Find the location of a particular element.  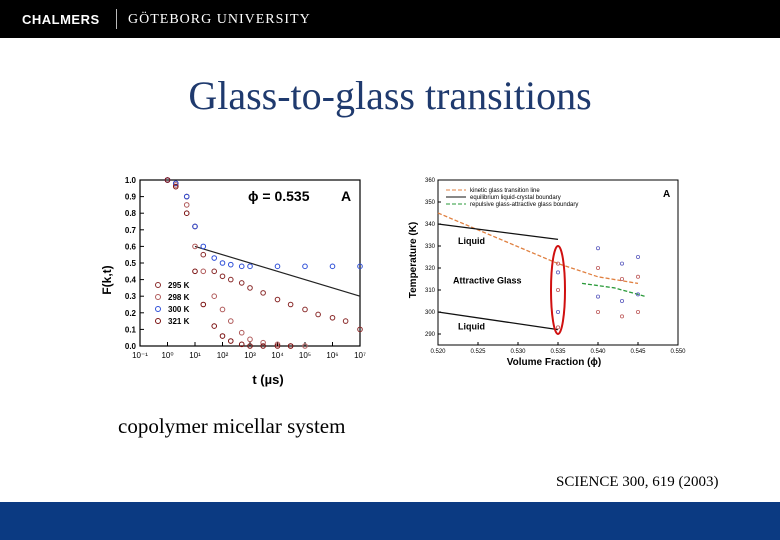

left-ytick-label: 0.9 is located at coordinates (131, 197).